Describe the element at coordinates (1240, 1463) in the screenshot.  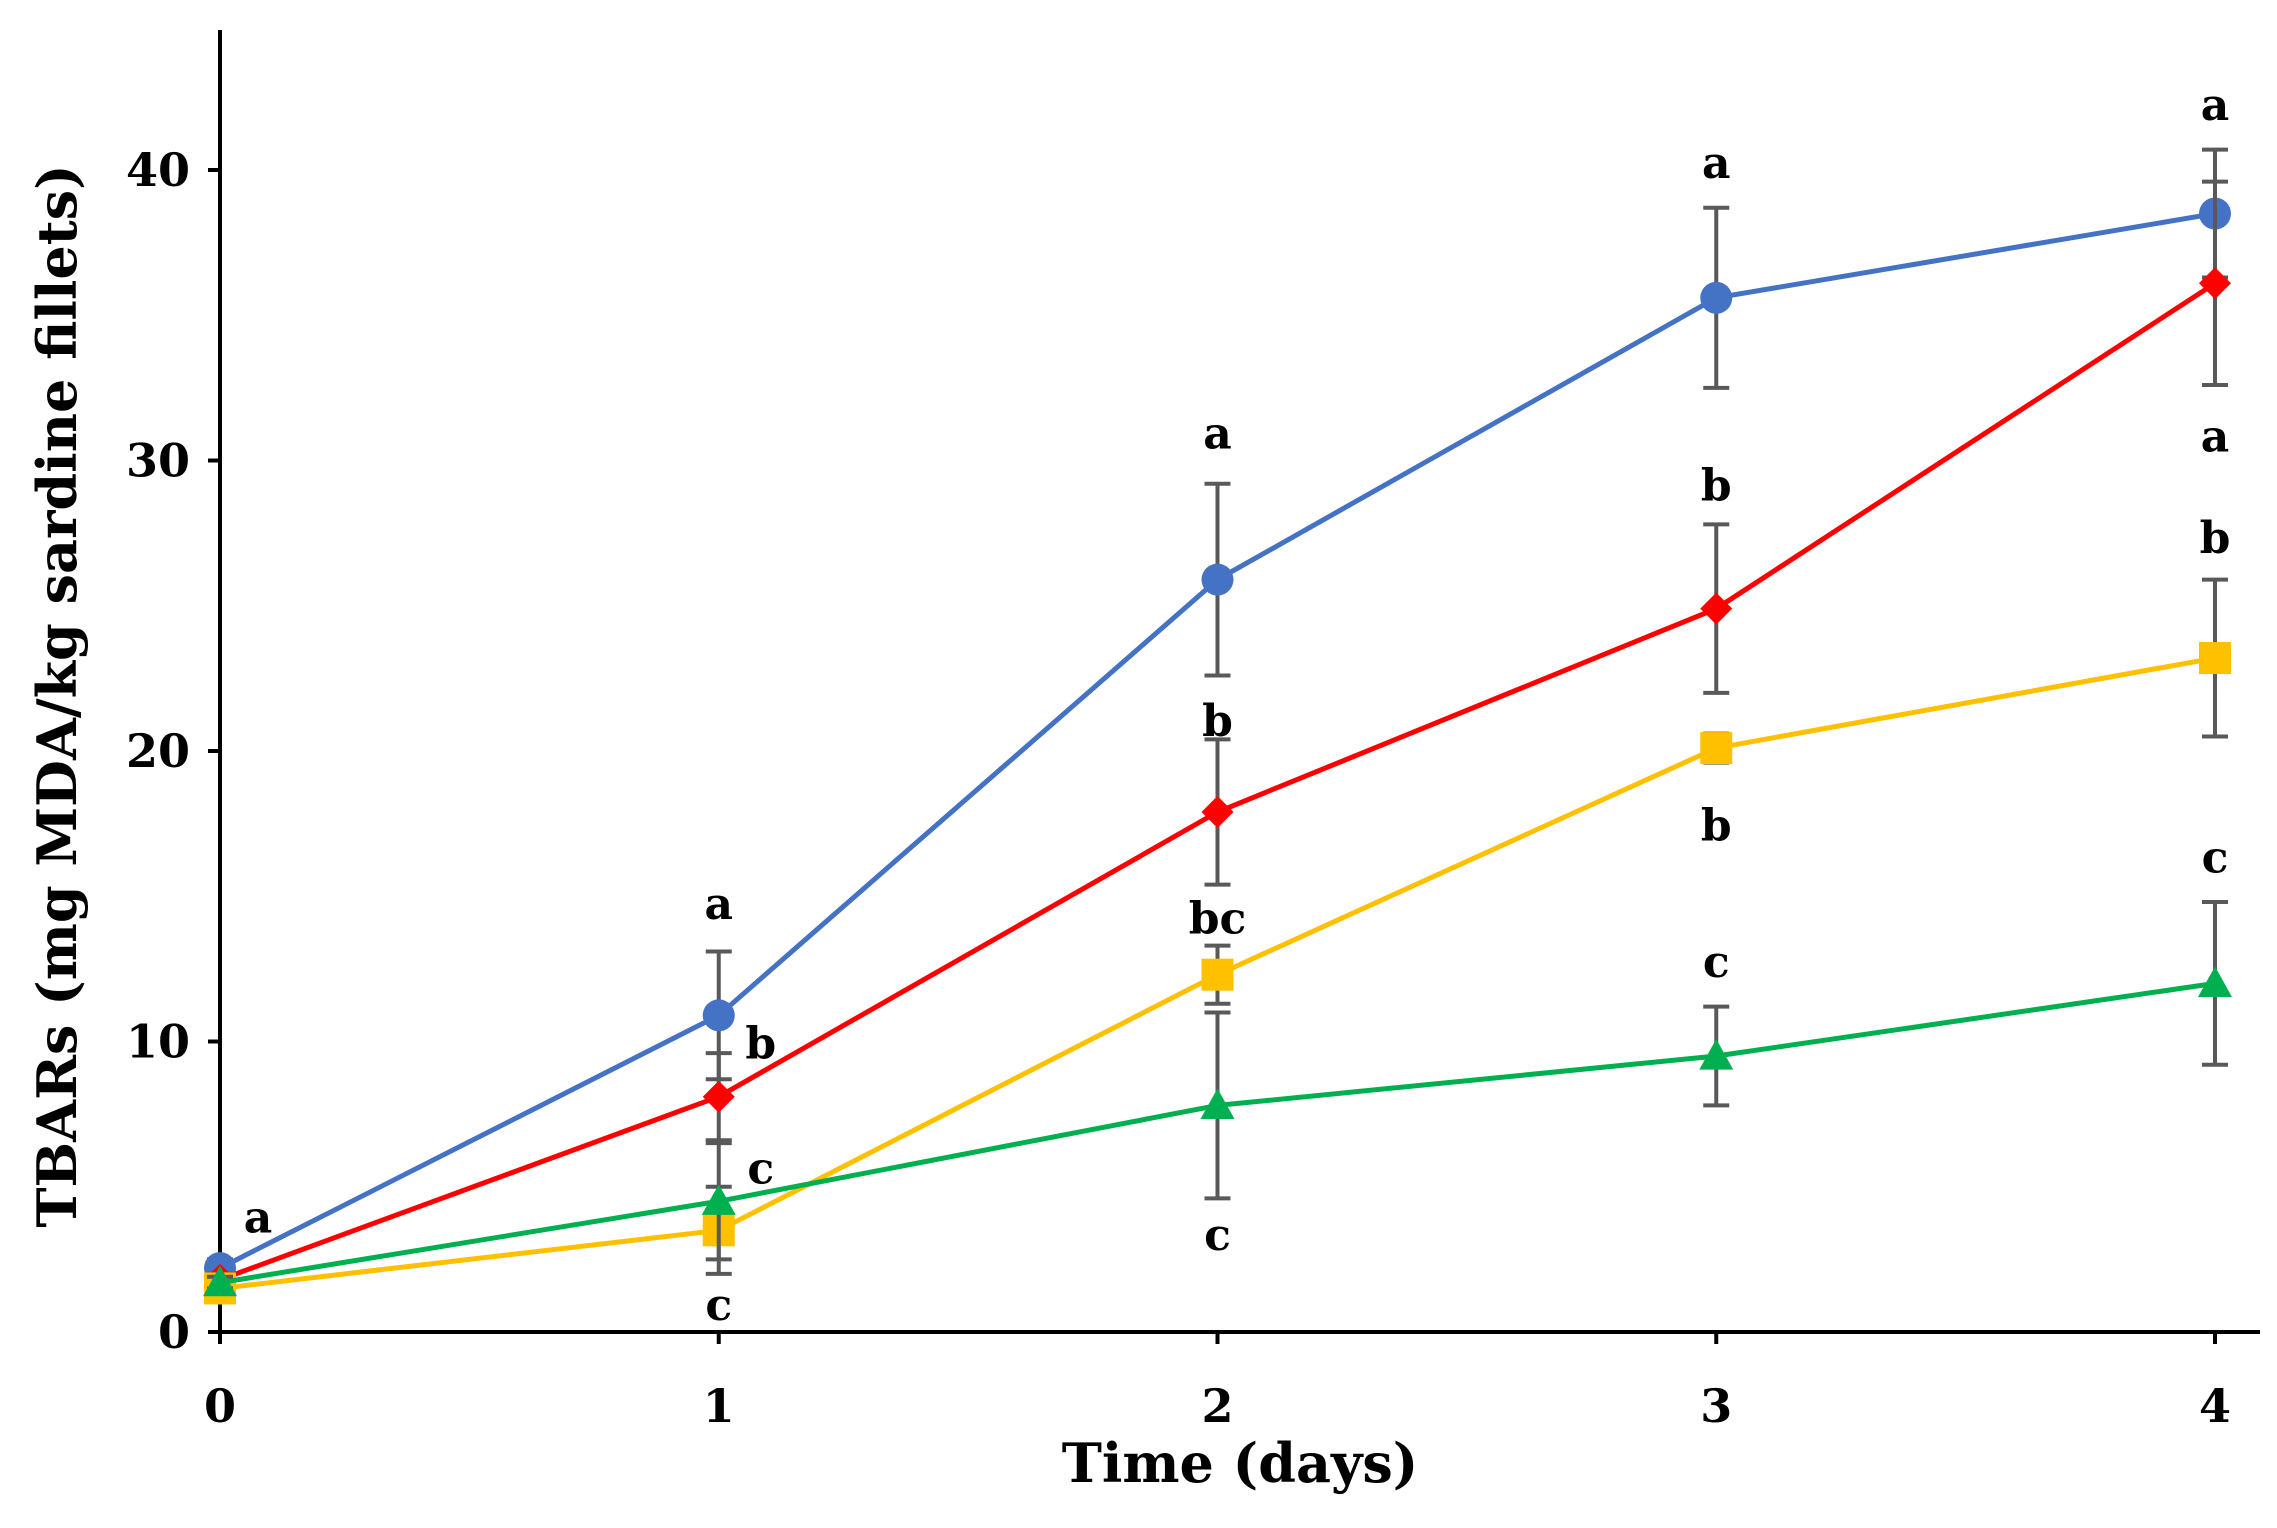
I see `x-axis-title: Time (days)` at that location.